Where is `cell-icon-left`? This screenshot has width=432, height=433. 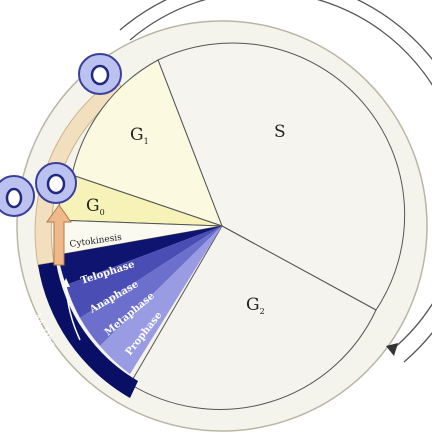 cell-icon-left is located at coordinates (17, 196).